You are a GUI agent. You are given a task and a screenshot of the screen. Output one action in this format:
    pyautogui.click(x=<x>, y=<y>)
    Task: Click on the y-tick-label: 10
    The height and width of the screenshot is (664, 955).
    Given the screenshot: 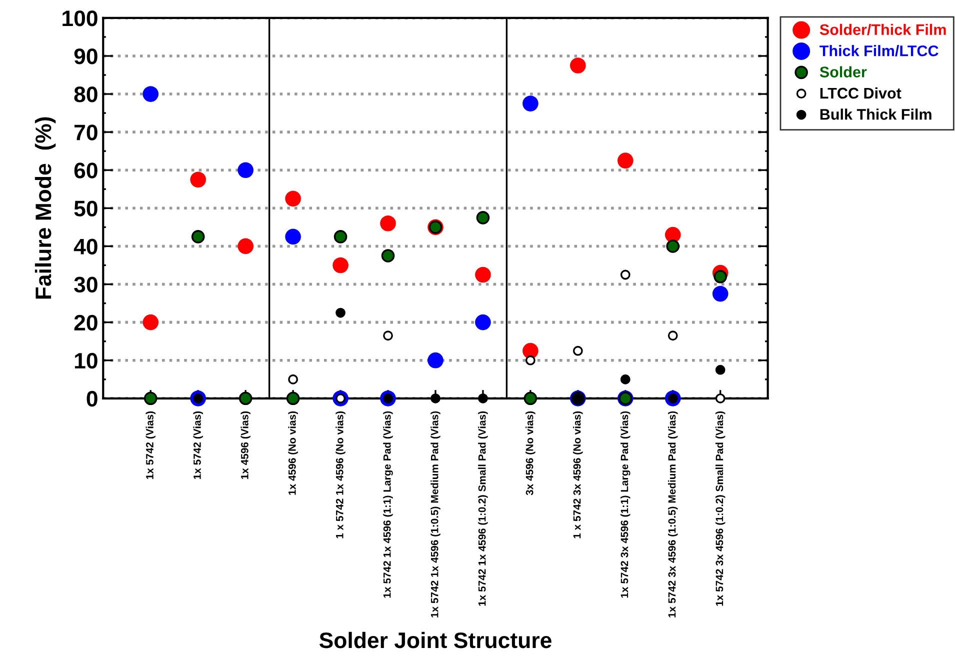 What is the action you would take?
    pyautogui.click(x=86, y=360)
    